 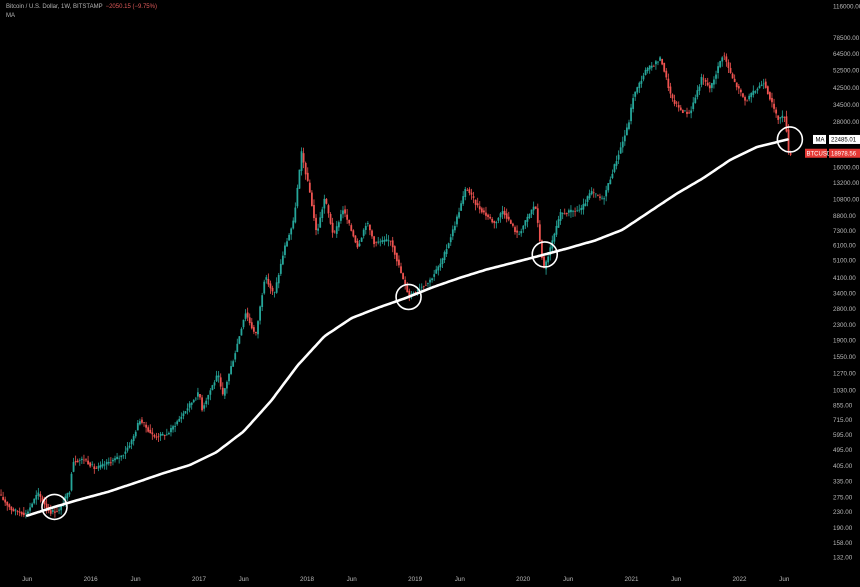 What do you see at coordinates (843, 420) in the screenshot?
I see `y-tick-label: 715.00` at bounding box center [843, 420].